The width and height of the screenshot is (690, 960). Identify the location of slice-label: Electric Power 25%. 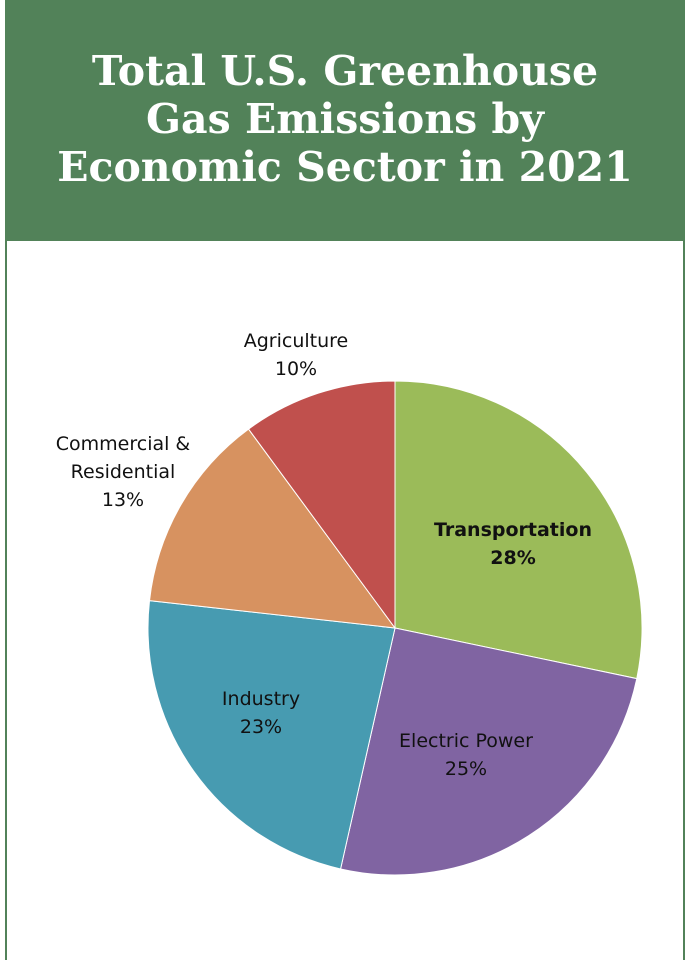
(466, 755).